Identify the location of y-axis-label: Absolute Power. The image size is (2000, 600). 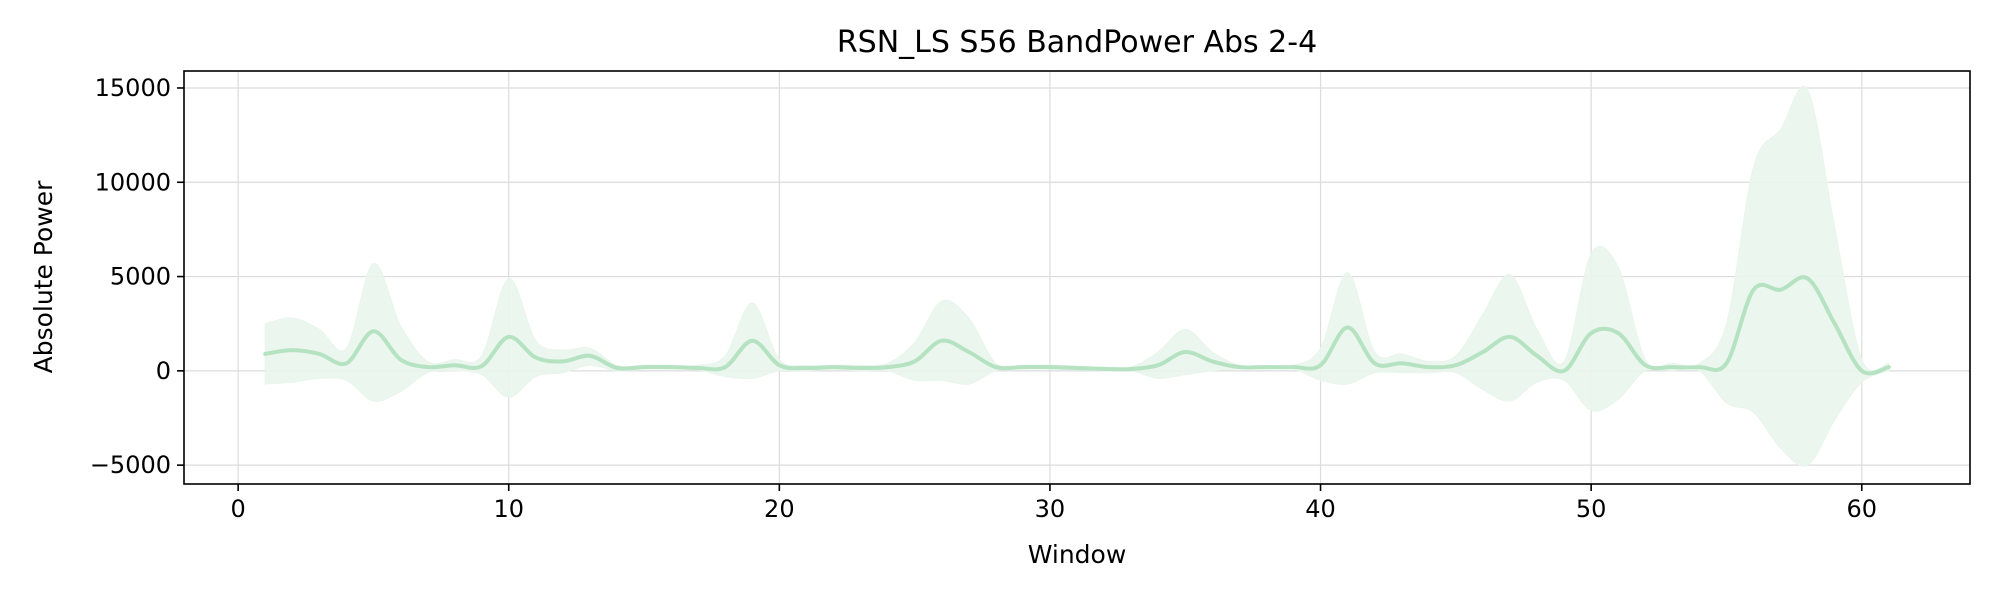
(43, 277).